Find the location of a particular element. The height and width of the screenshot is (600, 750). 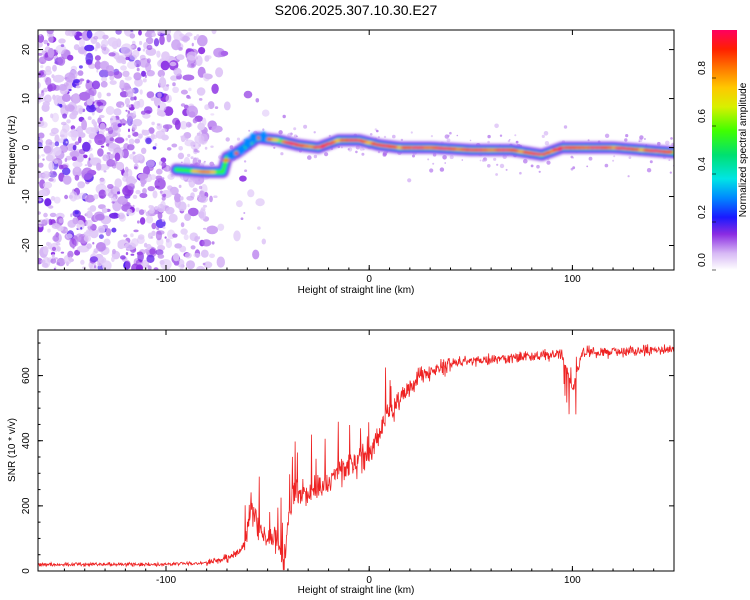

snr-ytick-label: 600 is located at coordinates (26, 375).